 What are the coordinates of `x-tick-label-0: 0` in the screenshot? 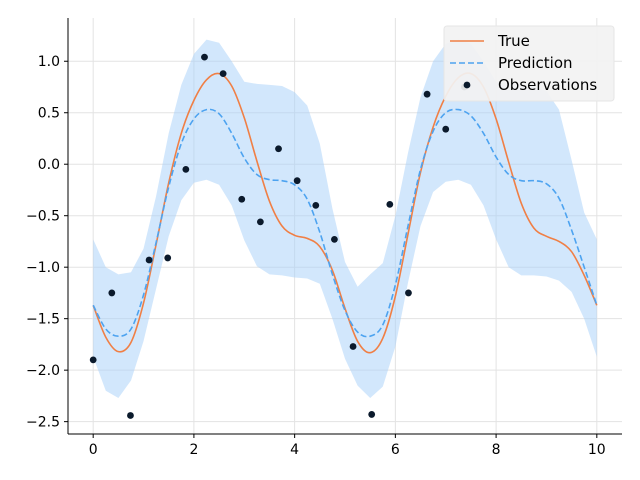 It's located at (93, 450).